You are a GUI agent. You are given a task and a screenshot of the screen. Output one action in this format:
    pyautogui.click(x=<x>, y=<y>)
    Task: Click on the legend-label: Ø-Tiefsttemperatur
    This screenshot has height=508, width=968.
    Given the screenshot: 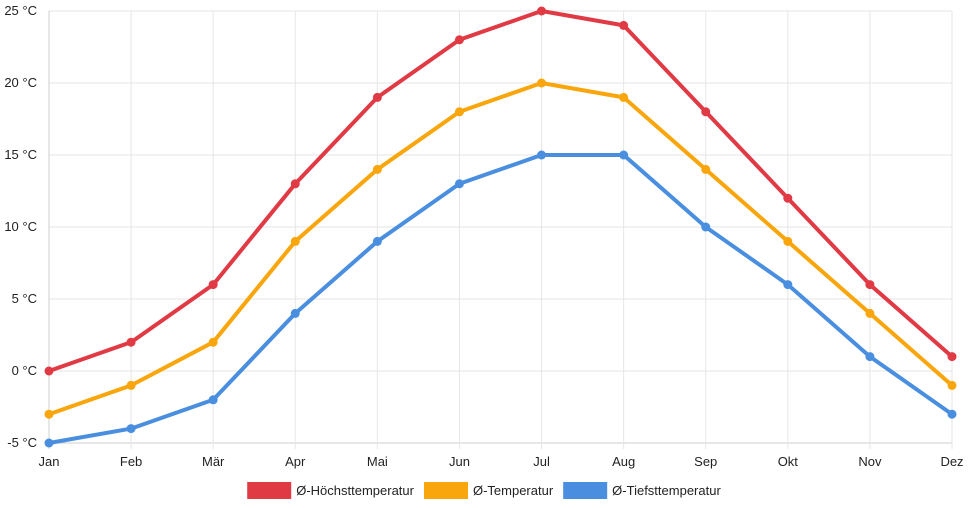 What is the action you would take?
    pyautogui.click(x=666, y=490)
    